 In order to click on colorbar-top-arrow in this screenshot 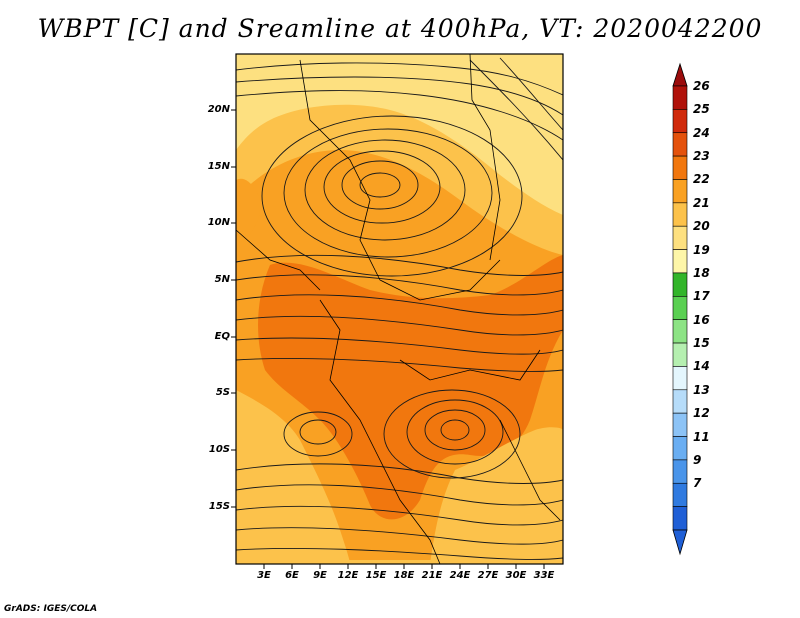, I will do `click(680, 74)`.